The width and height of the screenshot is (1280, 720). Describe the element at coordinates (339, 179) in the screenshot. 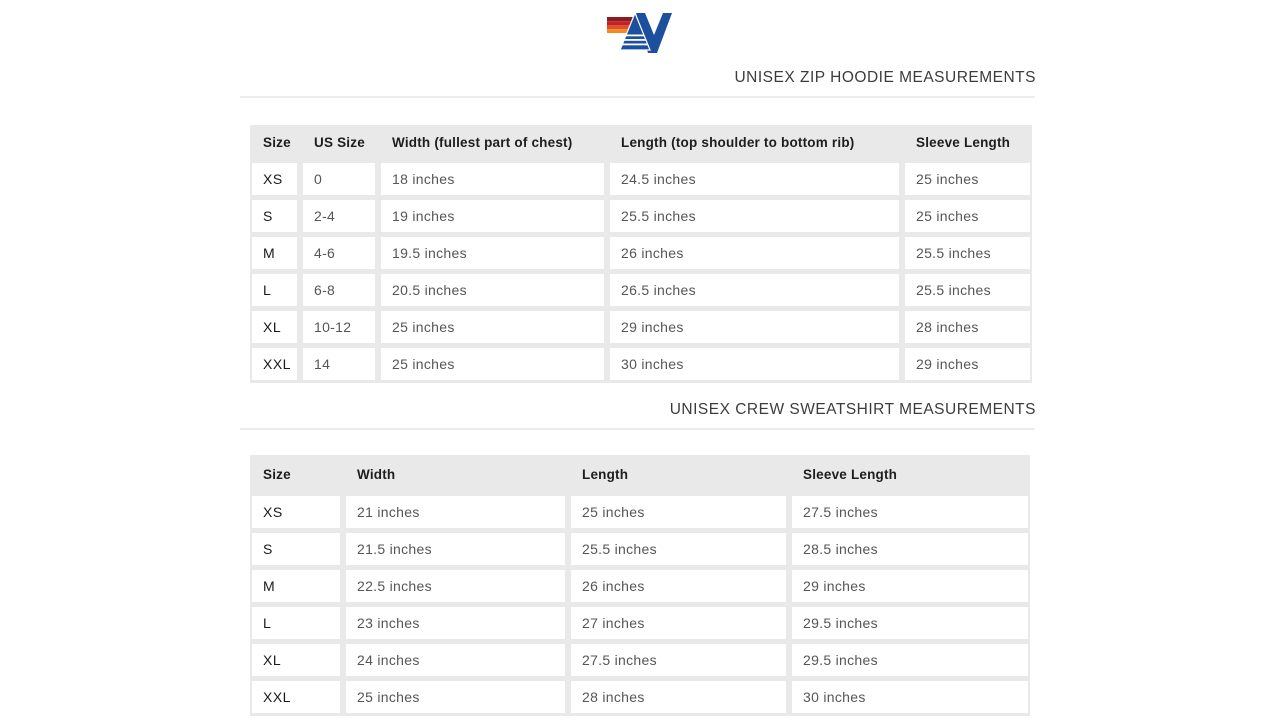

I see `table-cell: 0` at that location.